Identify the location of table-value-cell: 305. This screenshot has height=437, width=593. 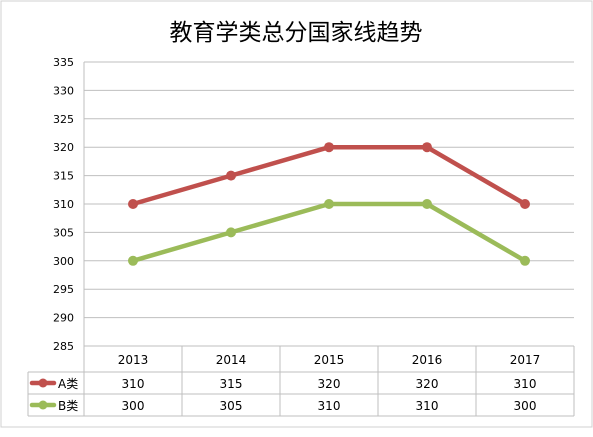
(231, 406).